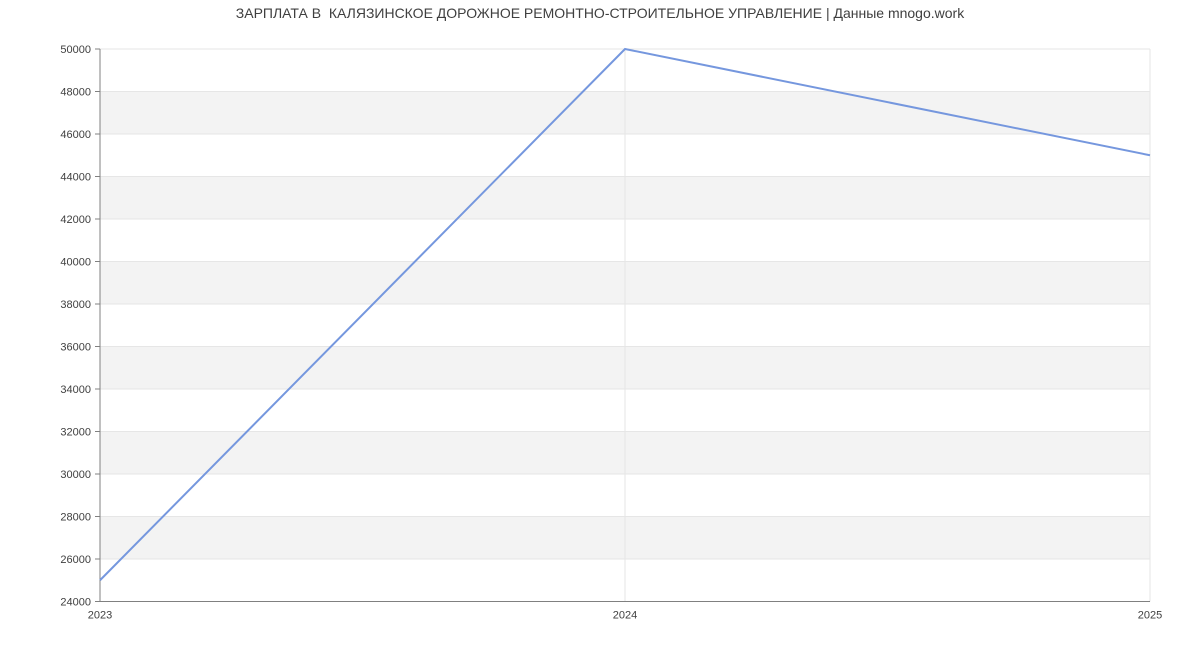  I want to click on y-tick-label: 34000, so click(75, 390).